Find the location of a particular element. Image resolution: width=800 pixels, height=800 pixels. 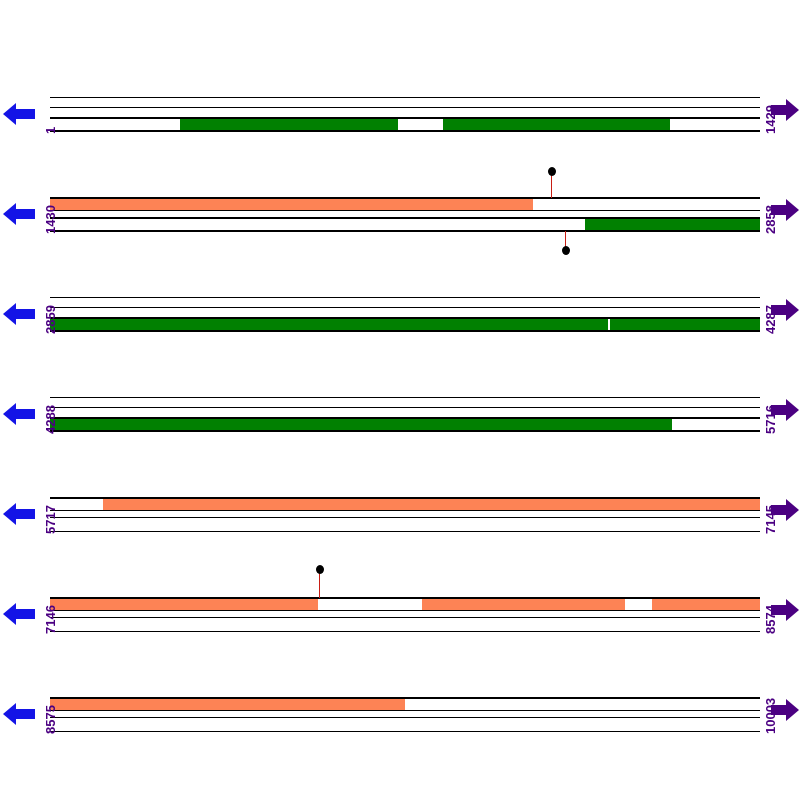

coordinate-label-start: 7146 is located at coordinates (50, 619).